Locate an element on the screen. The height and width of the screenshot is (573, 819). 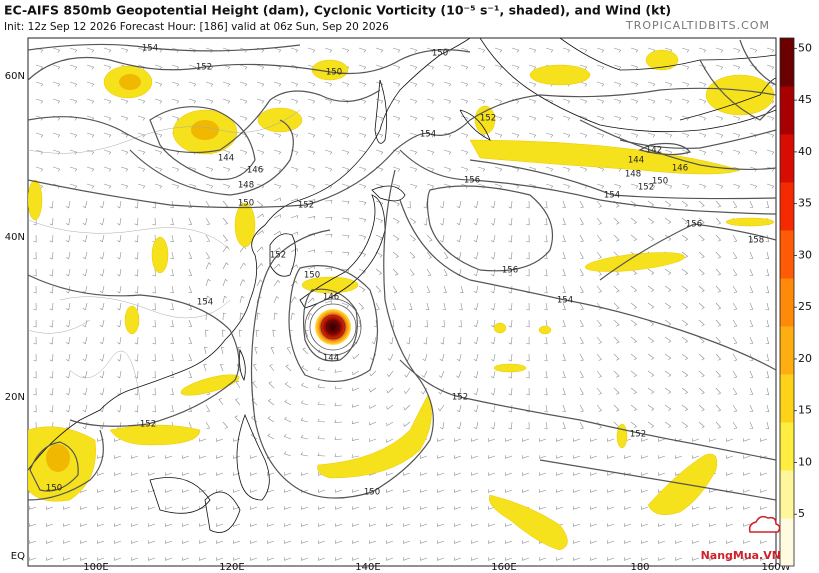
contour-label: 150 is located at coordinates (660, 182).